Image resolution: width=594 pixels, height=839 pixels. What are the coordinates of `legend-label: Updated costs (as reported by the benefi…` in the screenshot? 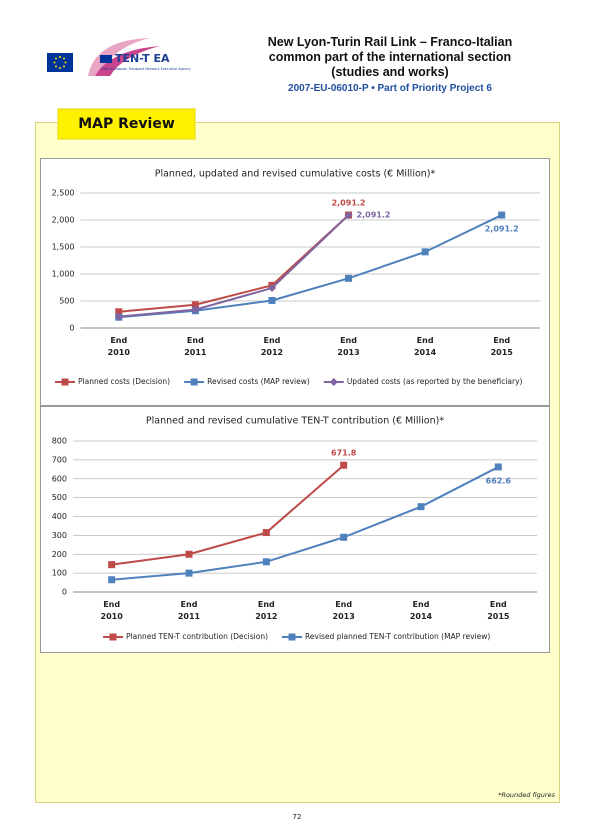 It's located at (435, 381).